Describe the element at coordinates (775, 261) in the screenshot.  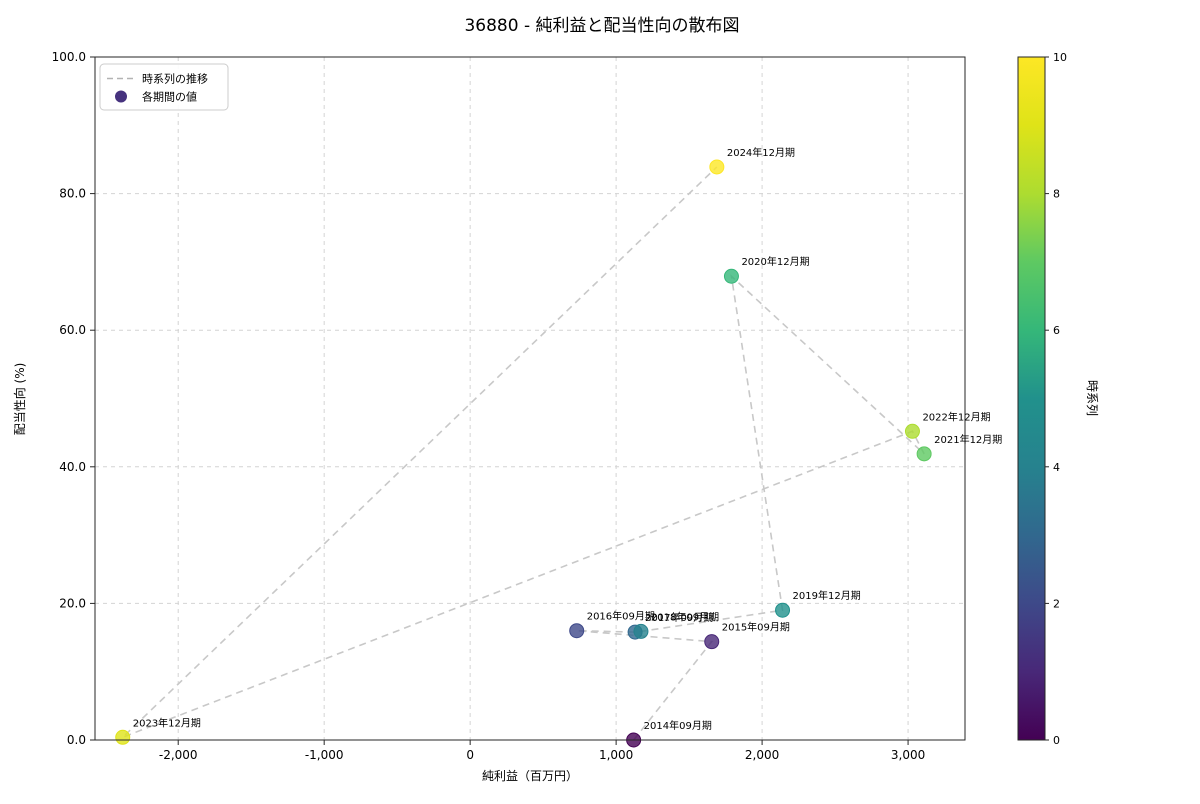
I see `point-label: 2020年12月期` at that location.